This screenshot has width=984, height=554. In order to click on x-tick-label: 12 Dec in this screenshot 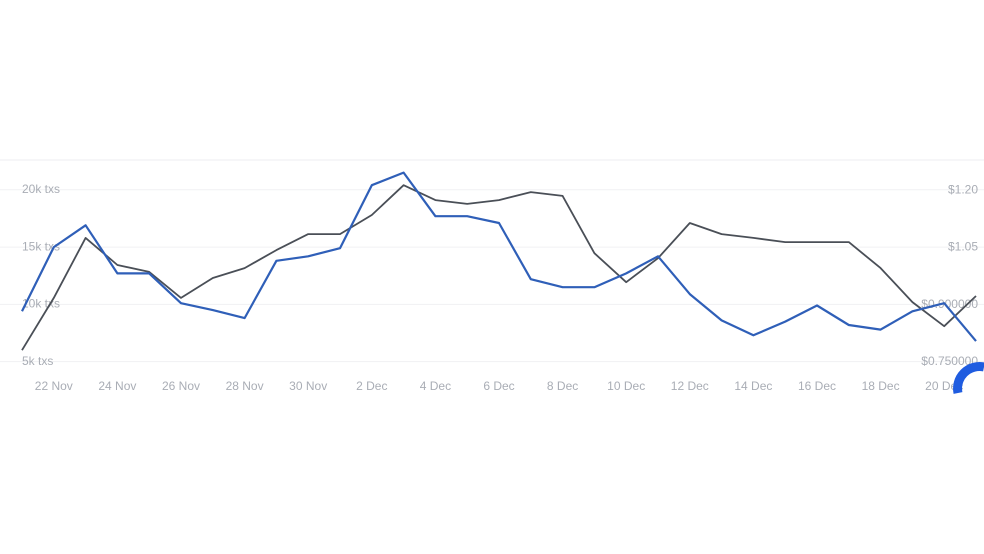, I will do `click(690, 386)`.